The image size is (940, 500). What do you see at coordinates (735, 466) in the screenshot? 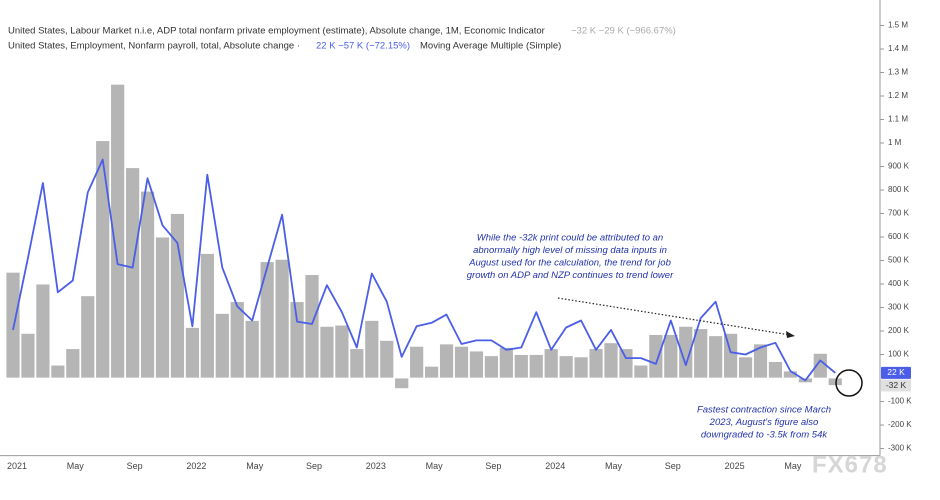
I see `x-tick-label: 2025` at bounding box center [735, 466].